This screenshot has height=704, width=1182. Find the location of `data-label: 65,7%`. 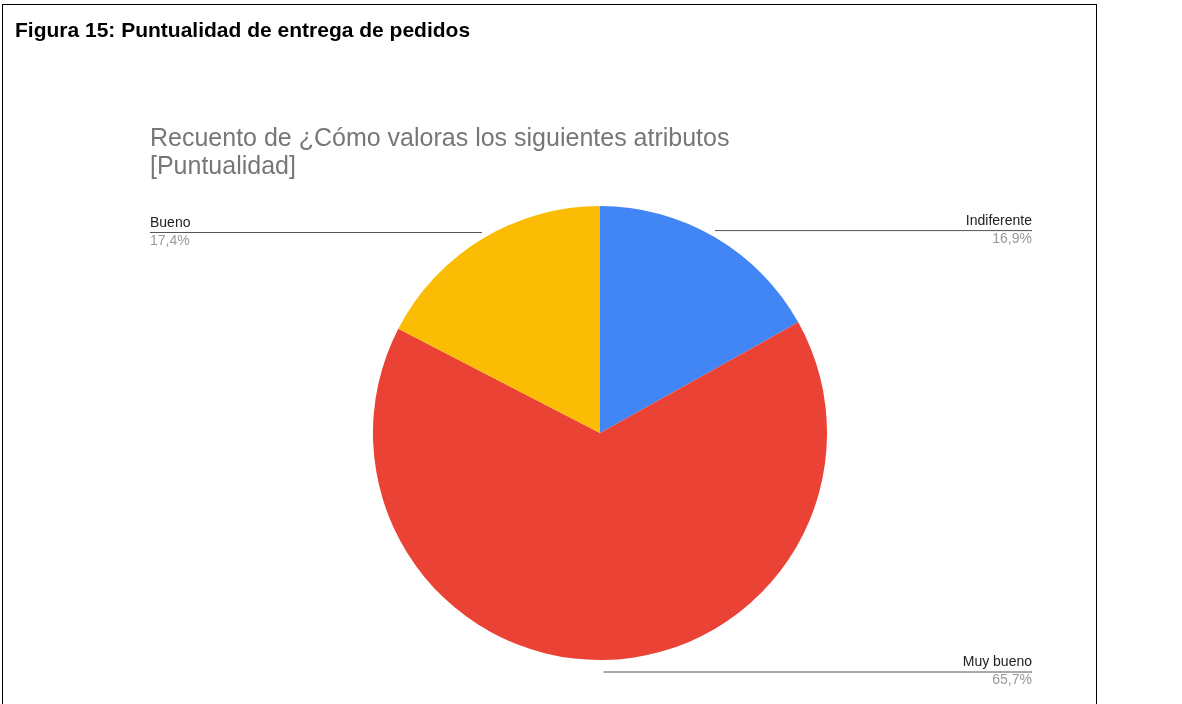

data-label: 65,7% is located at coordinates (1012, 679).